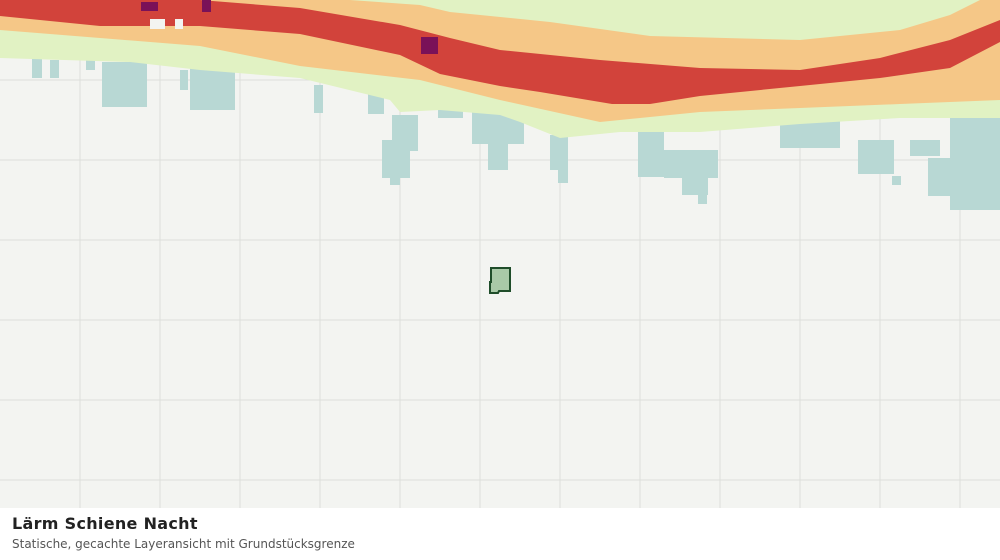  What do you see at coordinates (500, 280) in the screenshot?
I see `parcel-boundary` at bounding box center [500, 280].